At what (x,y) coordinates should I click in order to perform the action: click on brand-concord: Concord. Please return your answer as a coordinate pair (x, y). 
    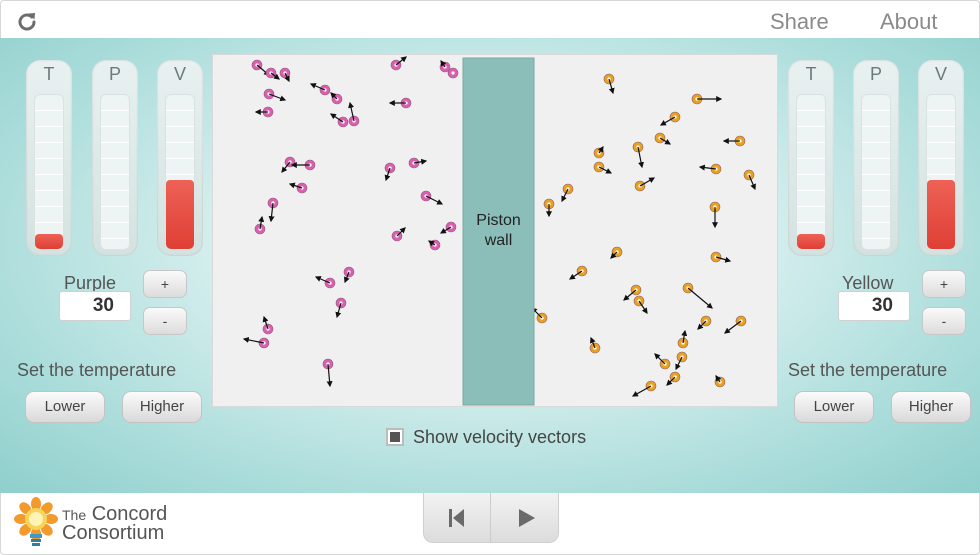
    Looking at the image, I should click on (129, 514).